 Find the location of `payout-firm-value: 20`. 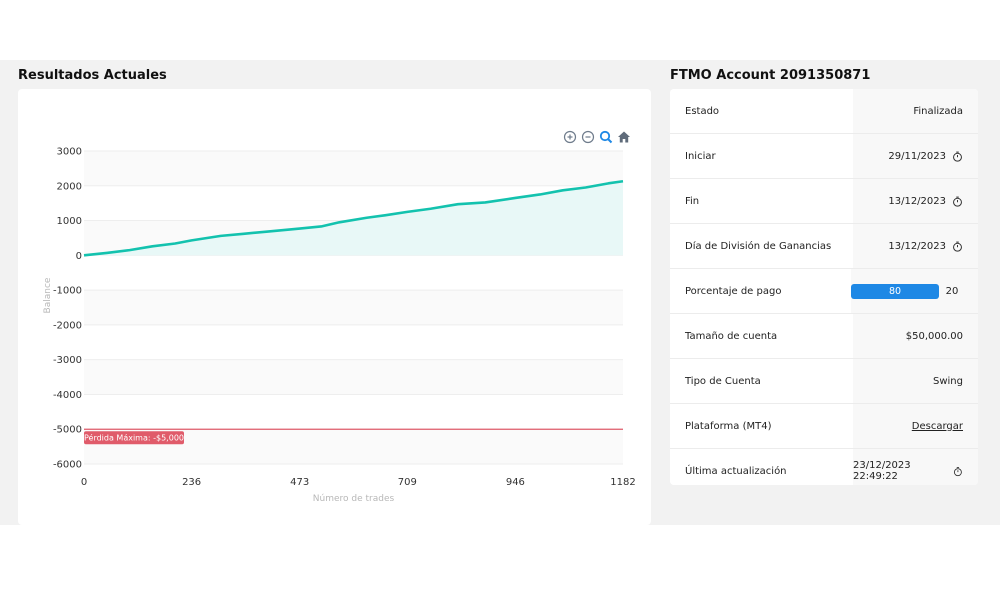

payout-firm-value: 20 is located at coordinates (952, 291).